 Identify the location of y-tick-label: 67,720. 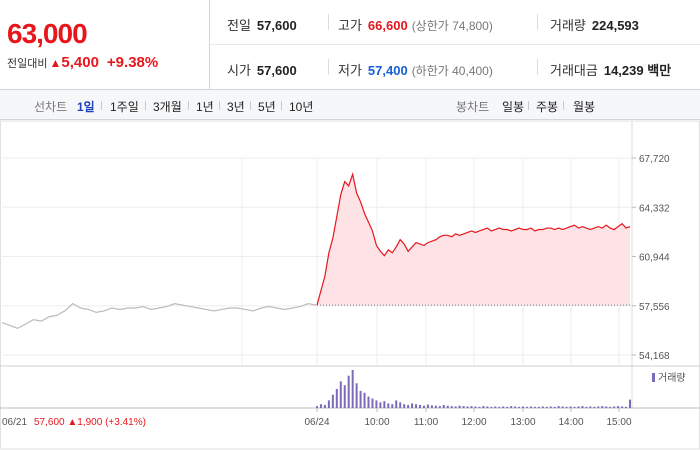
(654, 159).